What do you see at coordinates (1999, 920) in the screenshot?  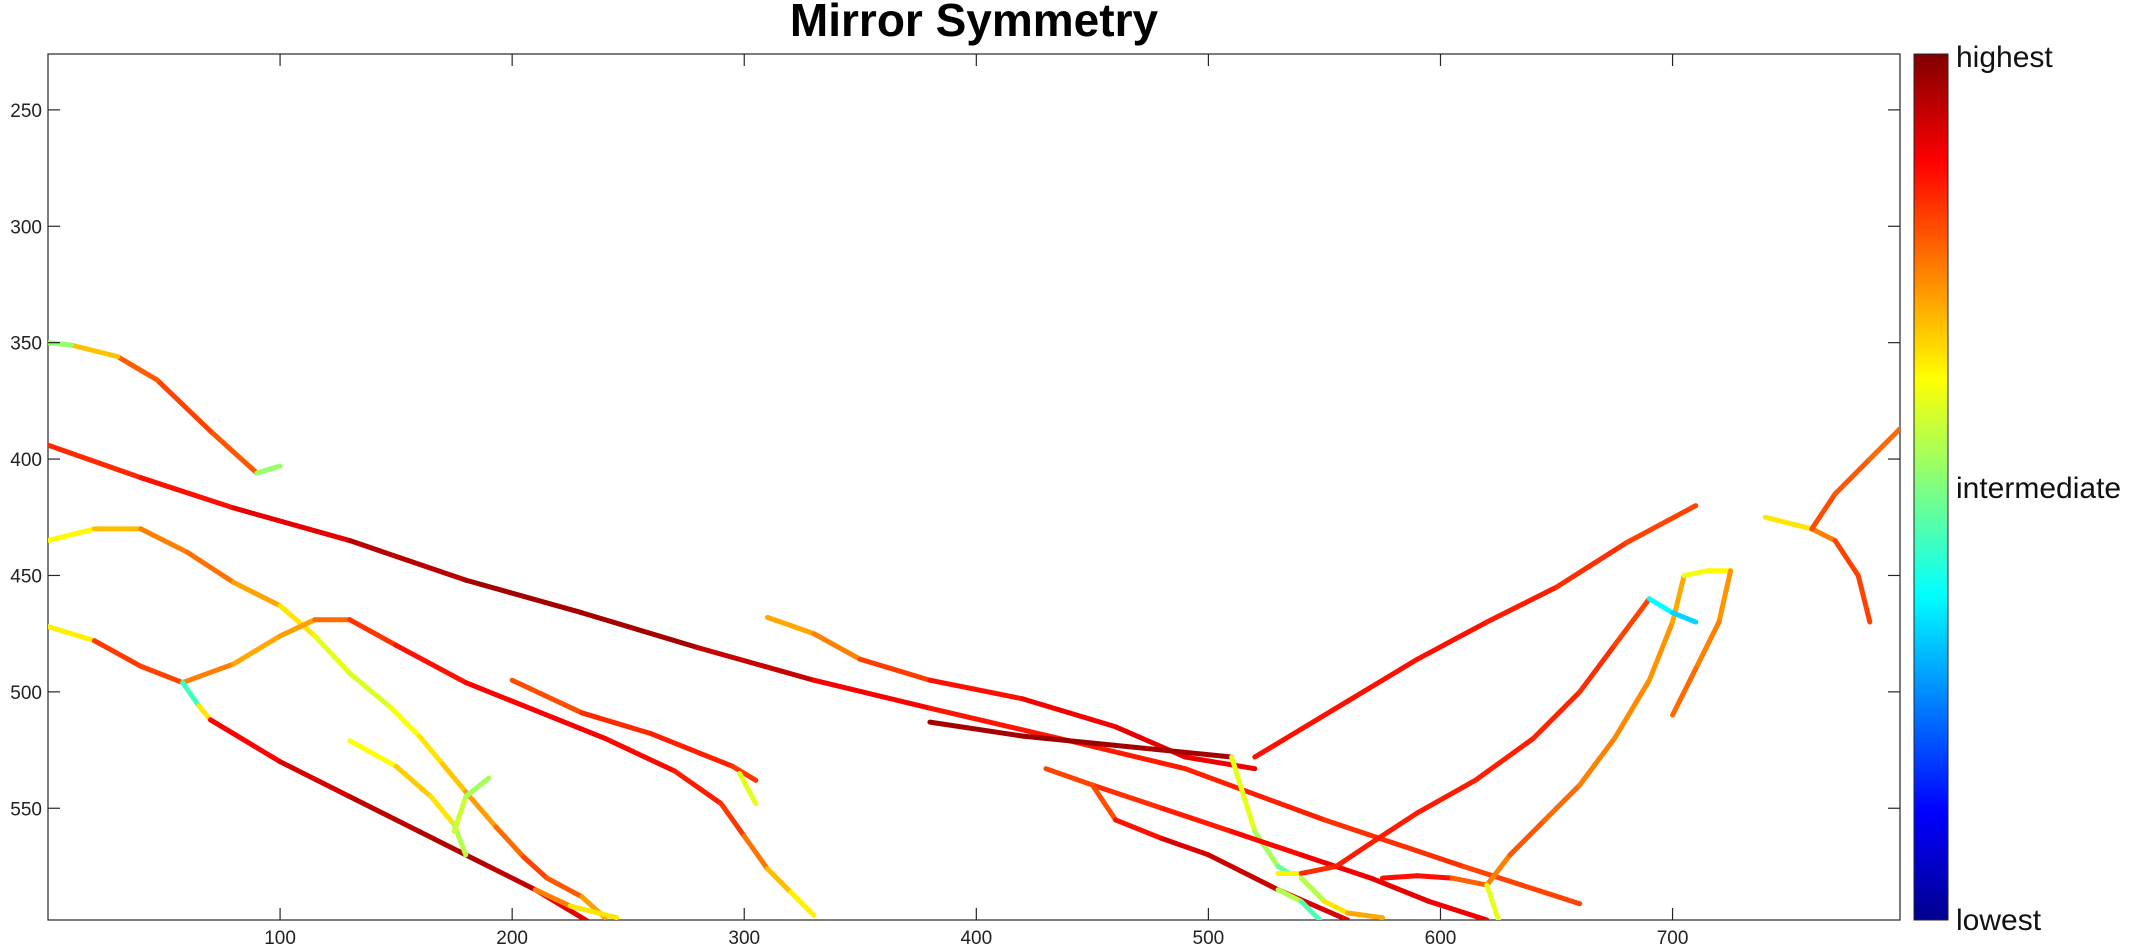 I see `colorbar-label-lowest: lowest` at bounding box center [1999, 920].